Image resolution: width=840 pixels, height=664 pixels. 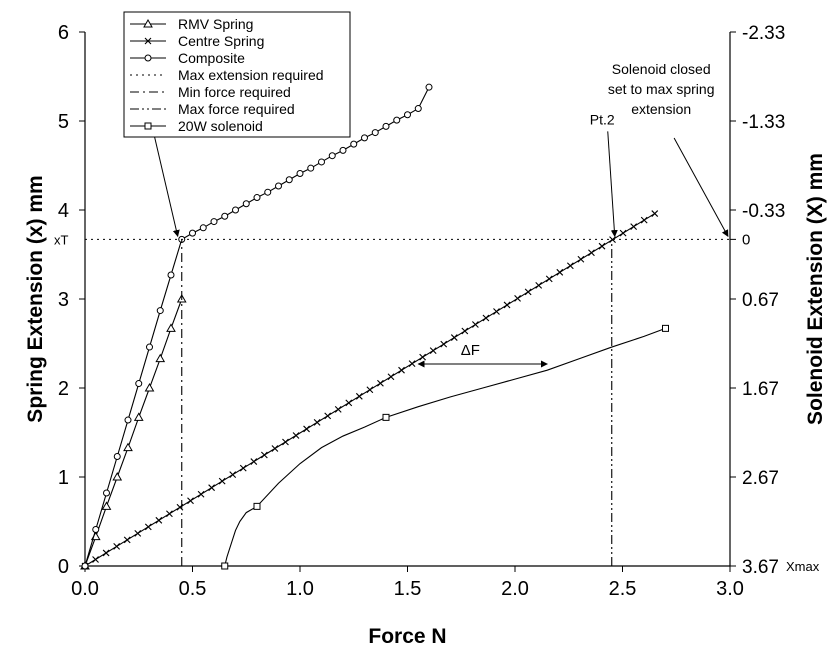 What do you see at coordinates (63, 300) in the screenshot?
I see `y-tick-label: 3` at bounding box center [63, 300].